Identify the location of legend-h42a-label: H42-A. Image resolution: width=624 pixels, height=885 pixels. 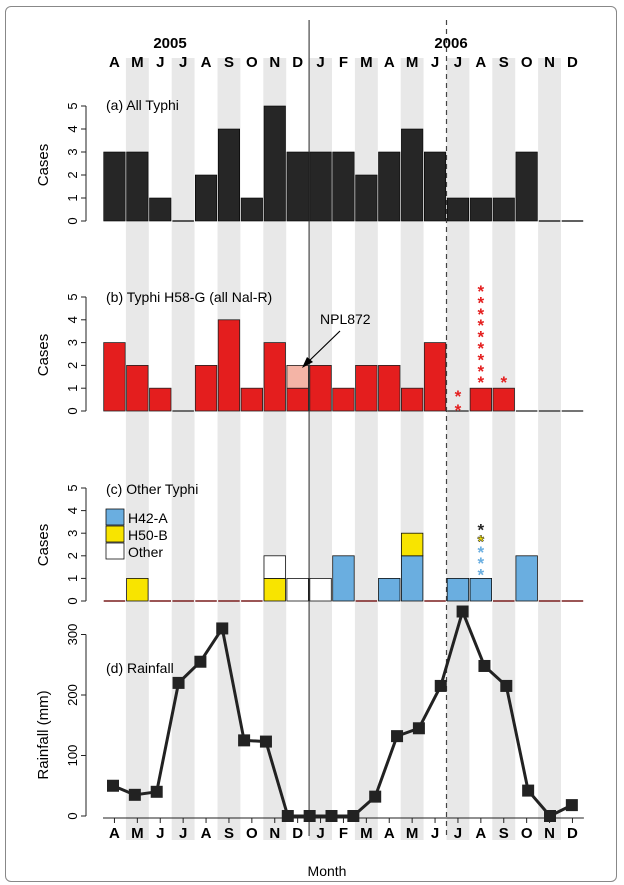
(148, 518).